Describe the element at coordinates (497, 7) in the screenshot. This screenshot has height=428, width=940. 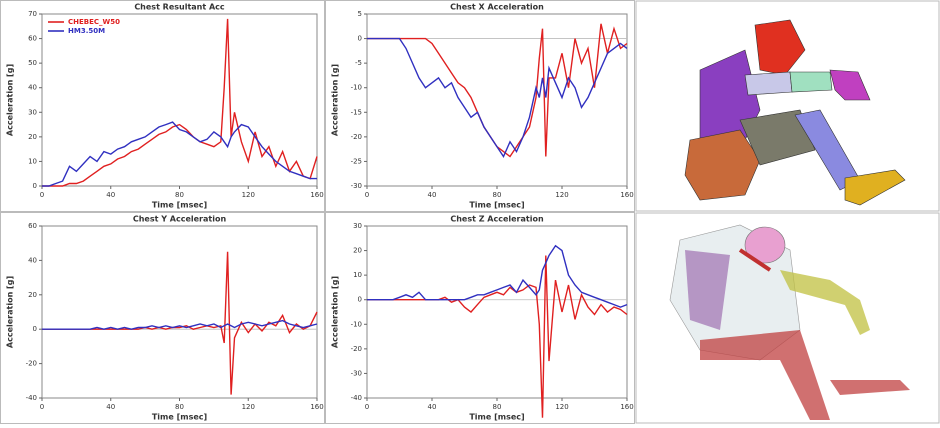
I see `chart-title: Chest X Acceleration` at that location.